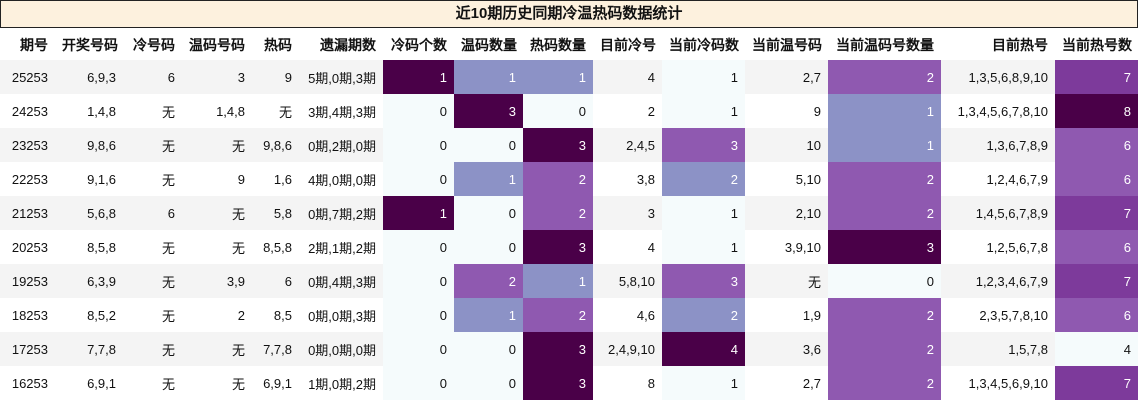 Image resolution: width=1138 pixels, height=403 pixels. I want to click on table-cell: 4期,0期,0期, so click(341, 179).